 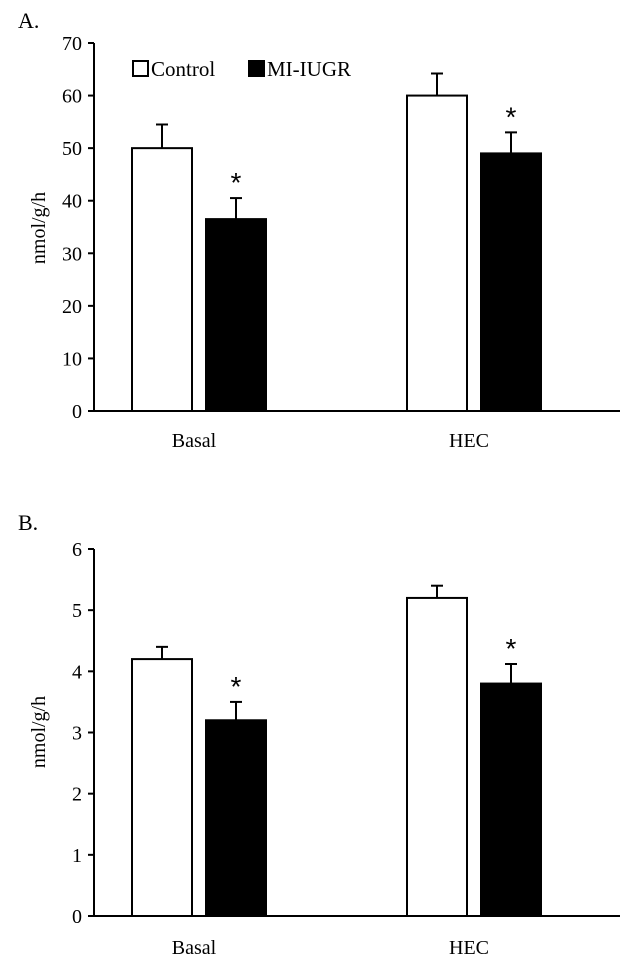 I want to click on y-tick-label: 50, so click(x=72, y=149).